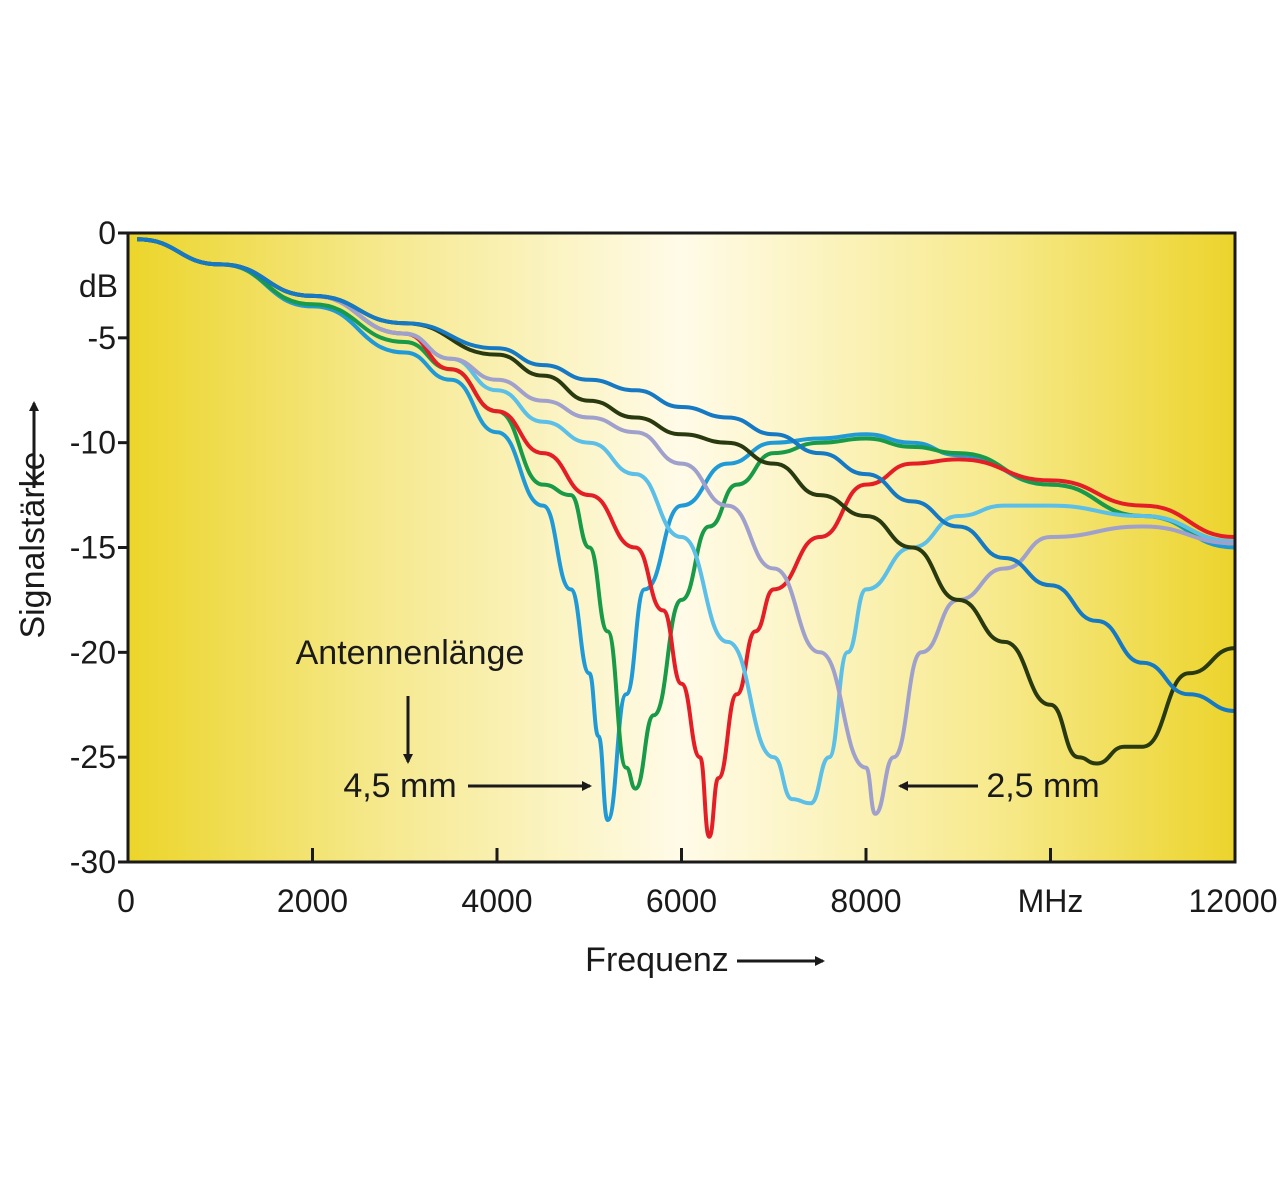 The image size is (1280, 1190). I want to click on x-tick-label: 2000, so click(312, 901).